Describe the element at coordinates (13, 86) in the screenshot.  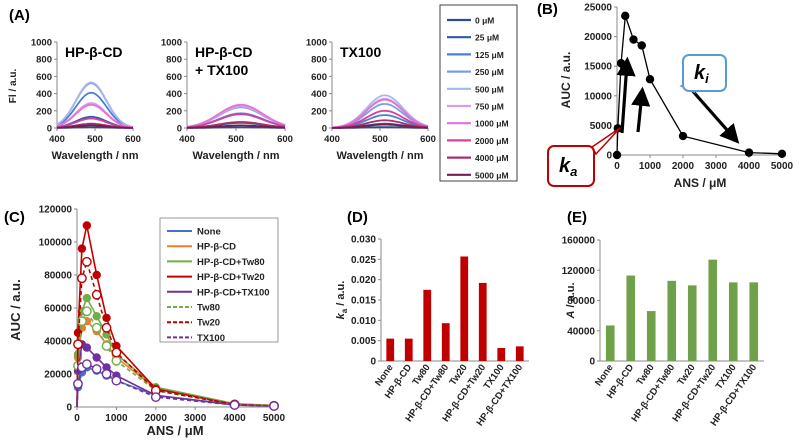
I see `spectrum-y-label: Fl / a.u.` at that location.